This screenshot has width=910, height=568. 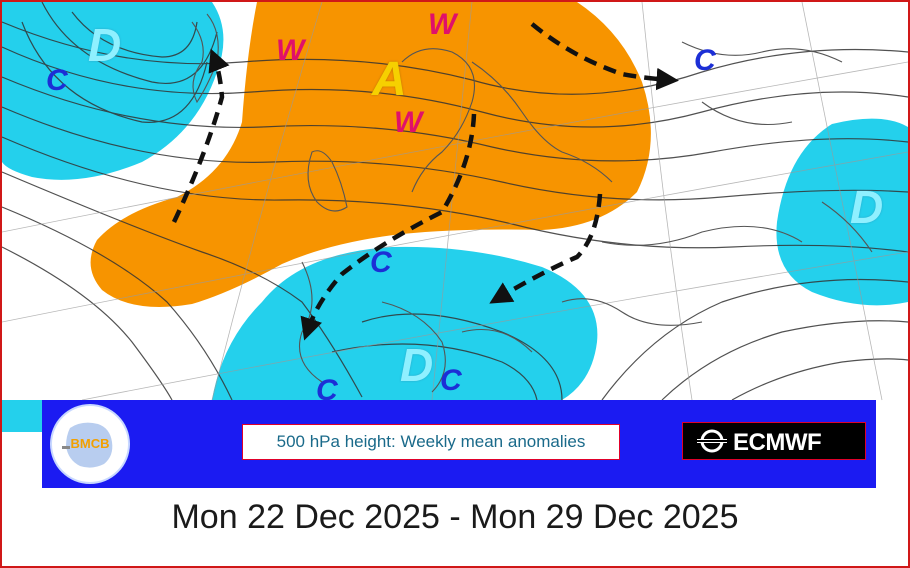 I want to click on arrow-northeast, so click(x=604, y=56).